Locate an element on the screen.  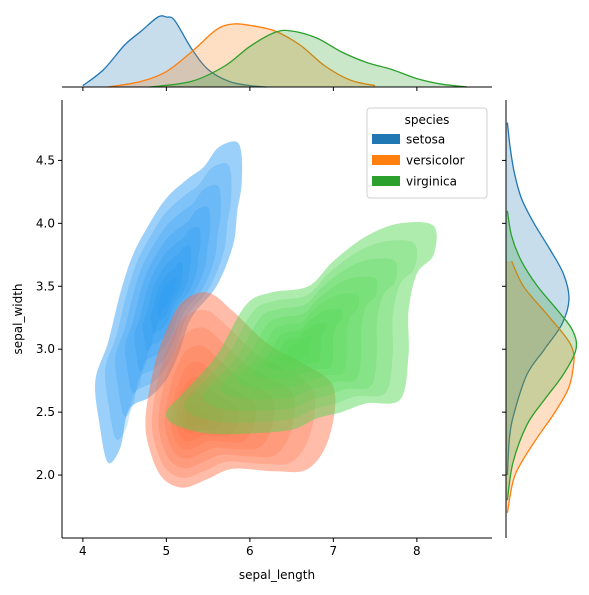
kde-level-3-virginica is located at coordinates (300, 335).